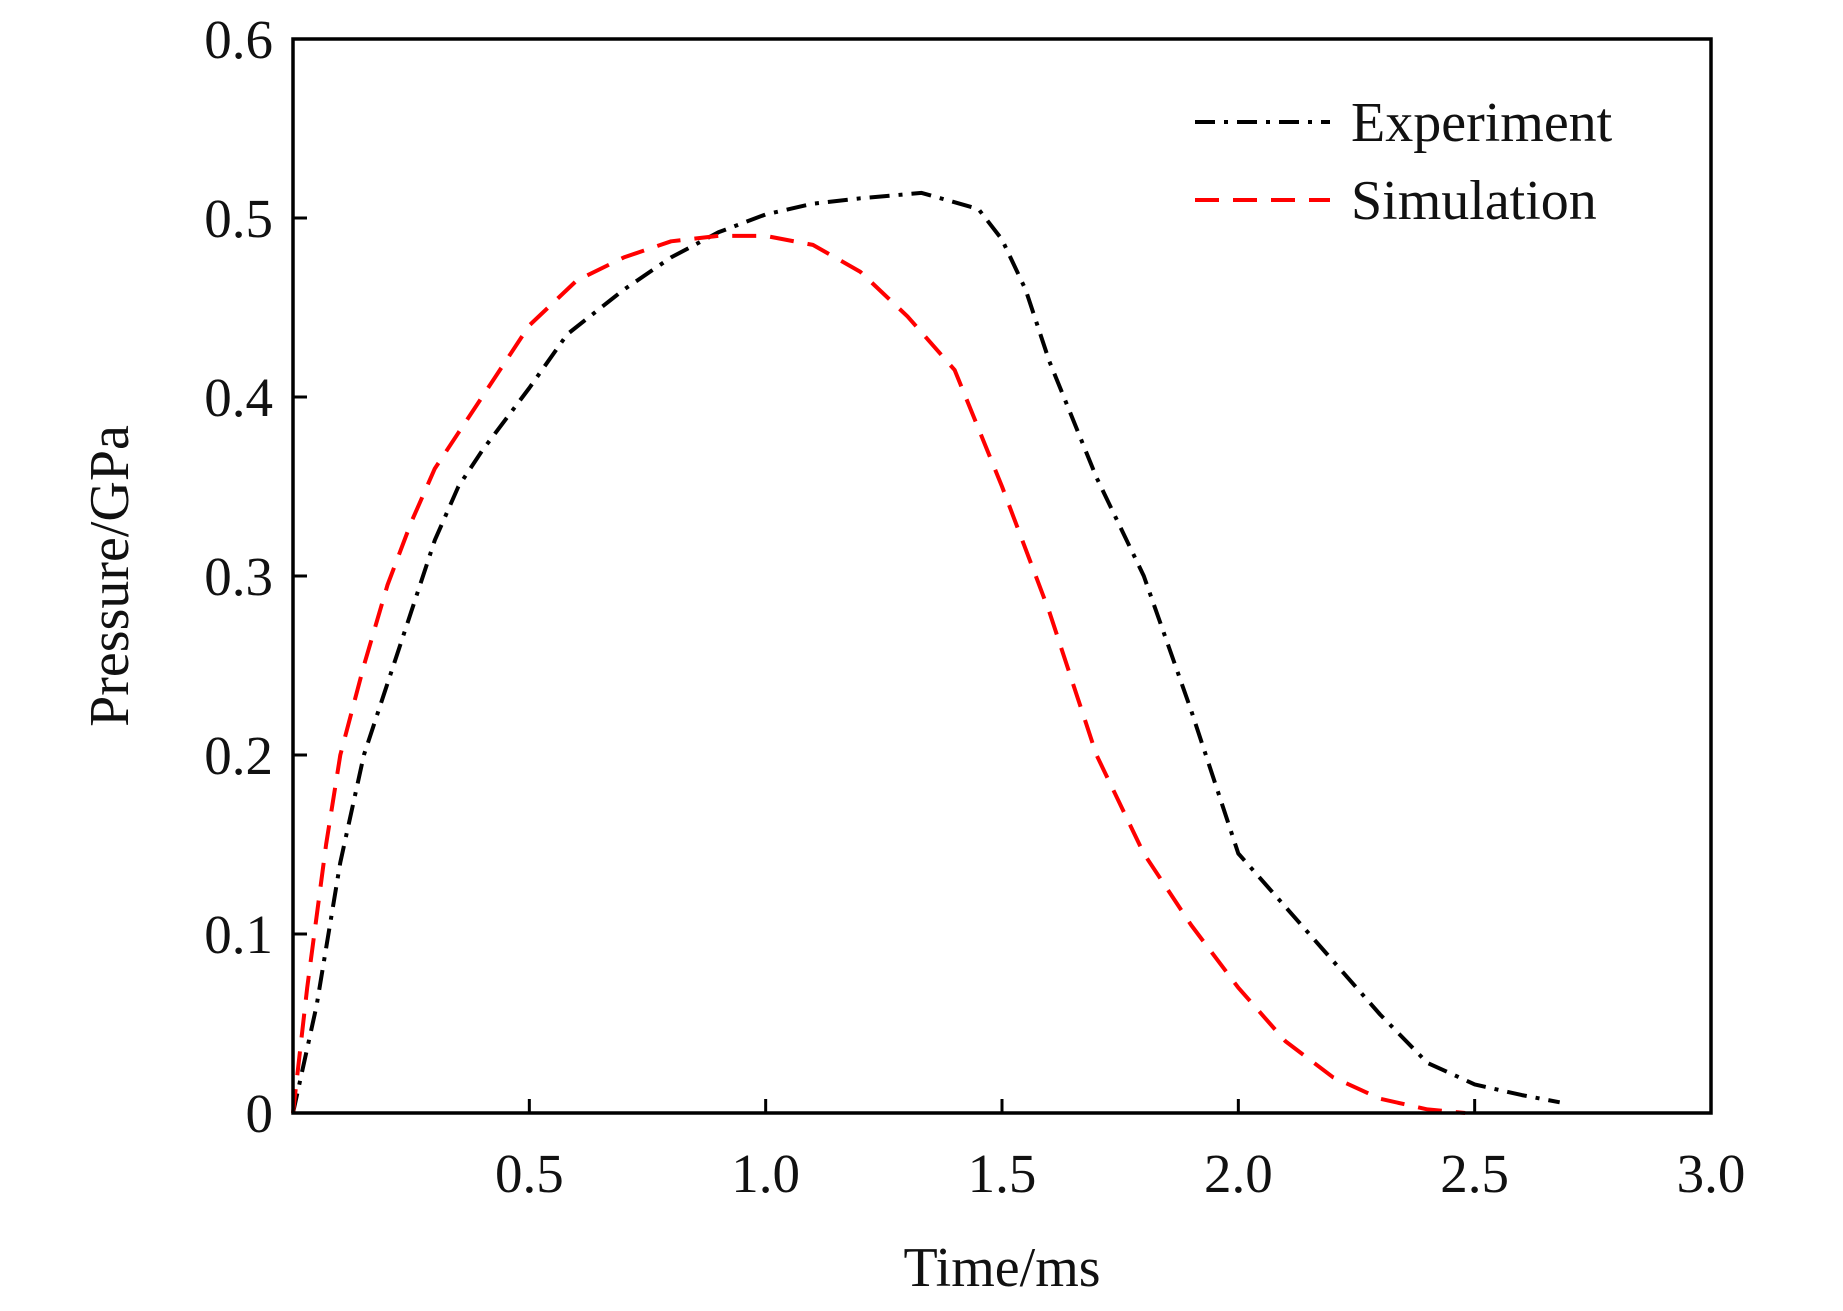 This screenshot has width=1843, height=1311. Describe the element at coordinates (238, 218) in the screenshot. I see `y-tick-label: 0.5` at that location.